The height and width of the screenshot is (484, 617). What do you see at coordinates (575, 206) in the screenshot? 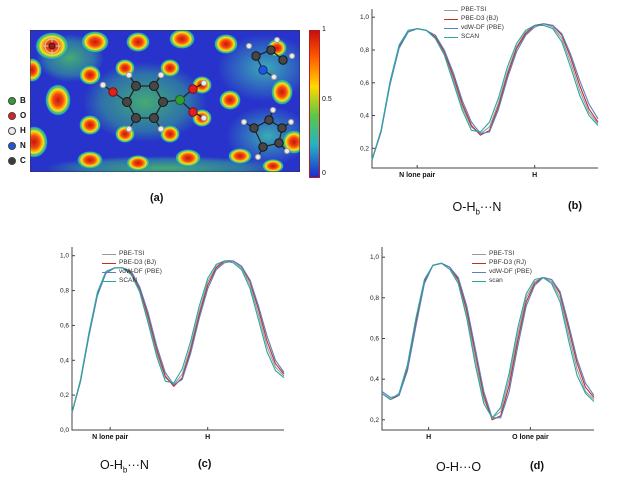
I see `panel-label-b: (b)` at bounding box center [575, 206].